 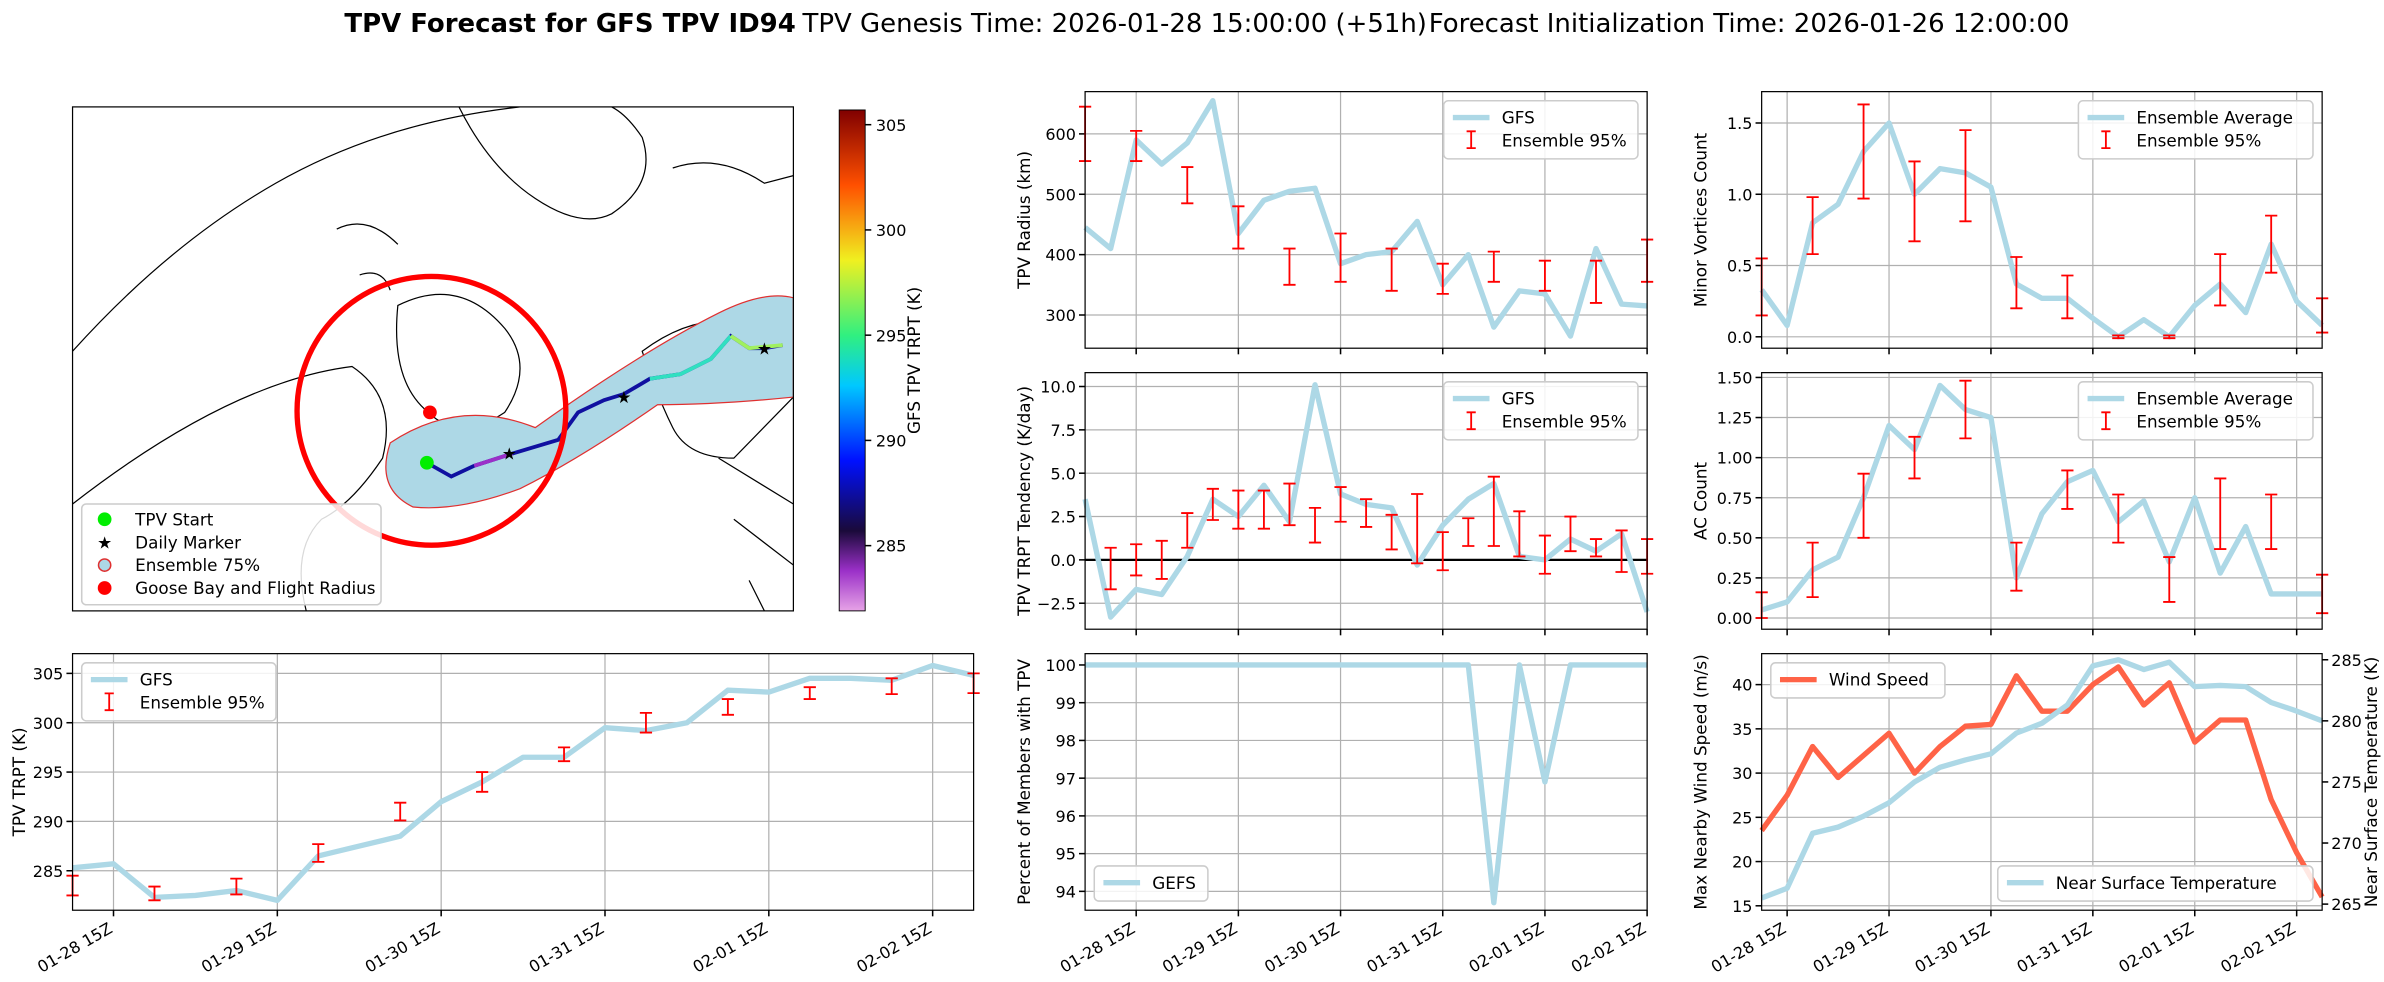 I want to click on y2-tick-label: 270, so click(x=2346, y=843).